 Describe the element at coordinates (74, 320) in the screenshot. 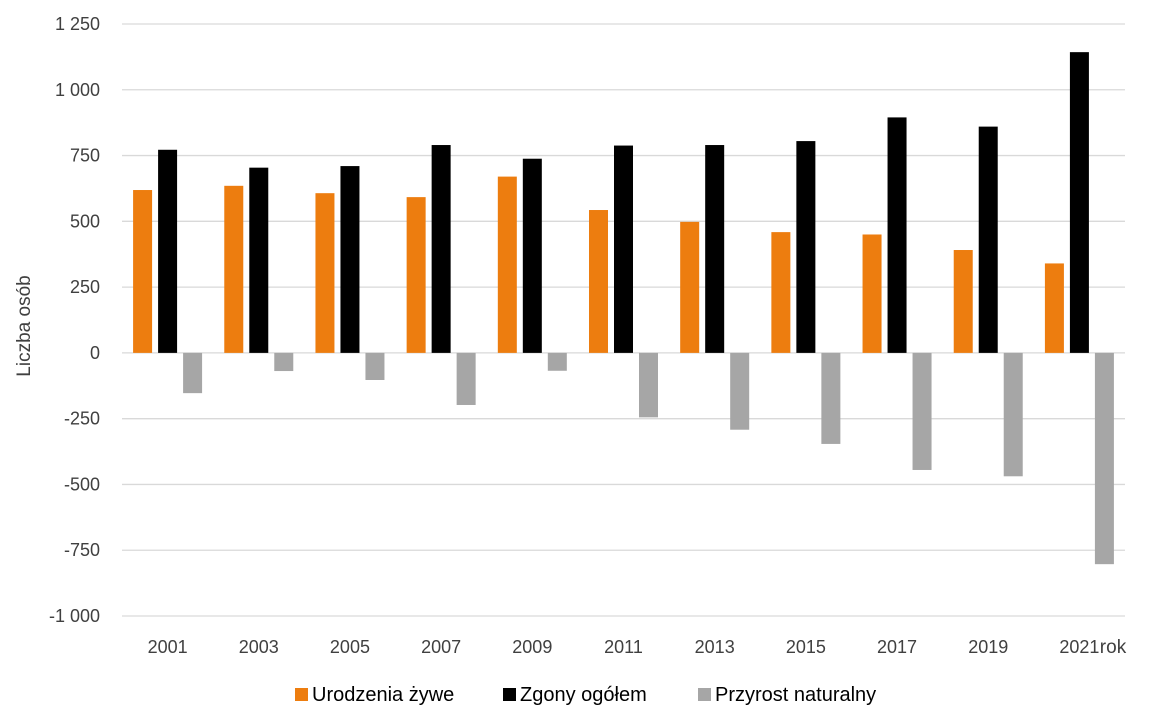

I see `y-tick-labels: -1 000 -750 -500 -250 0 250 500 750 1 000 1 250` at that location.